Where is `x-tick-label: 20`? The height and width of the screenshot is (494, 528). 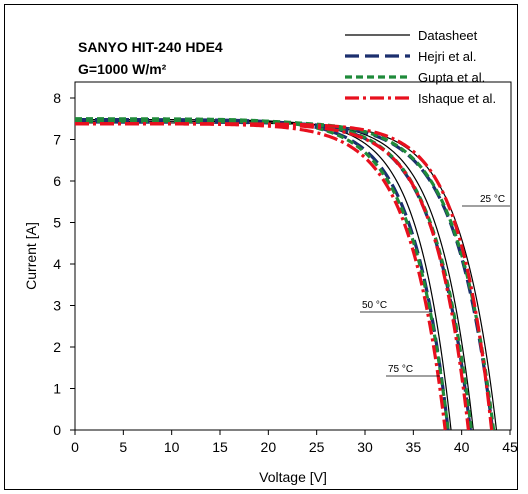 x-tick-label: 20 is located at coordinates (269, 447).